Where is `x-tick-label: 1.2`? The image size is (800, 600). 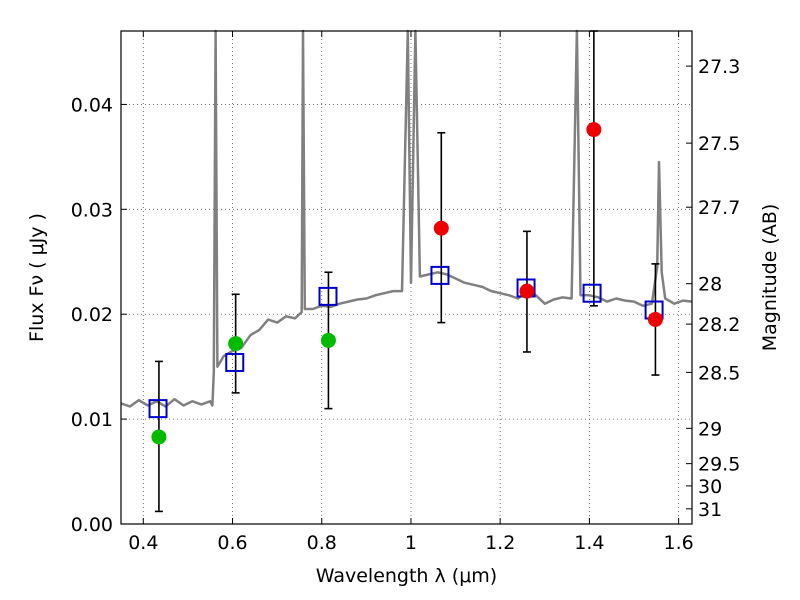
x-tick-label: 1.2 is located at coordinates (500, 543).